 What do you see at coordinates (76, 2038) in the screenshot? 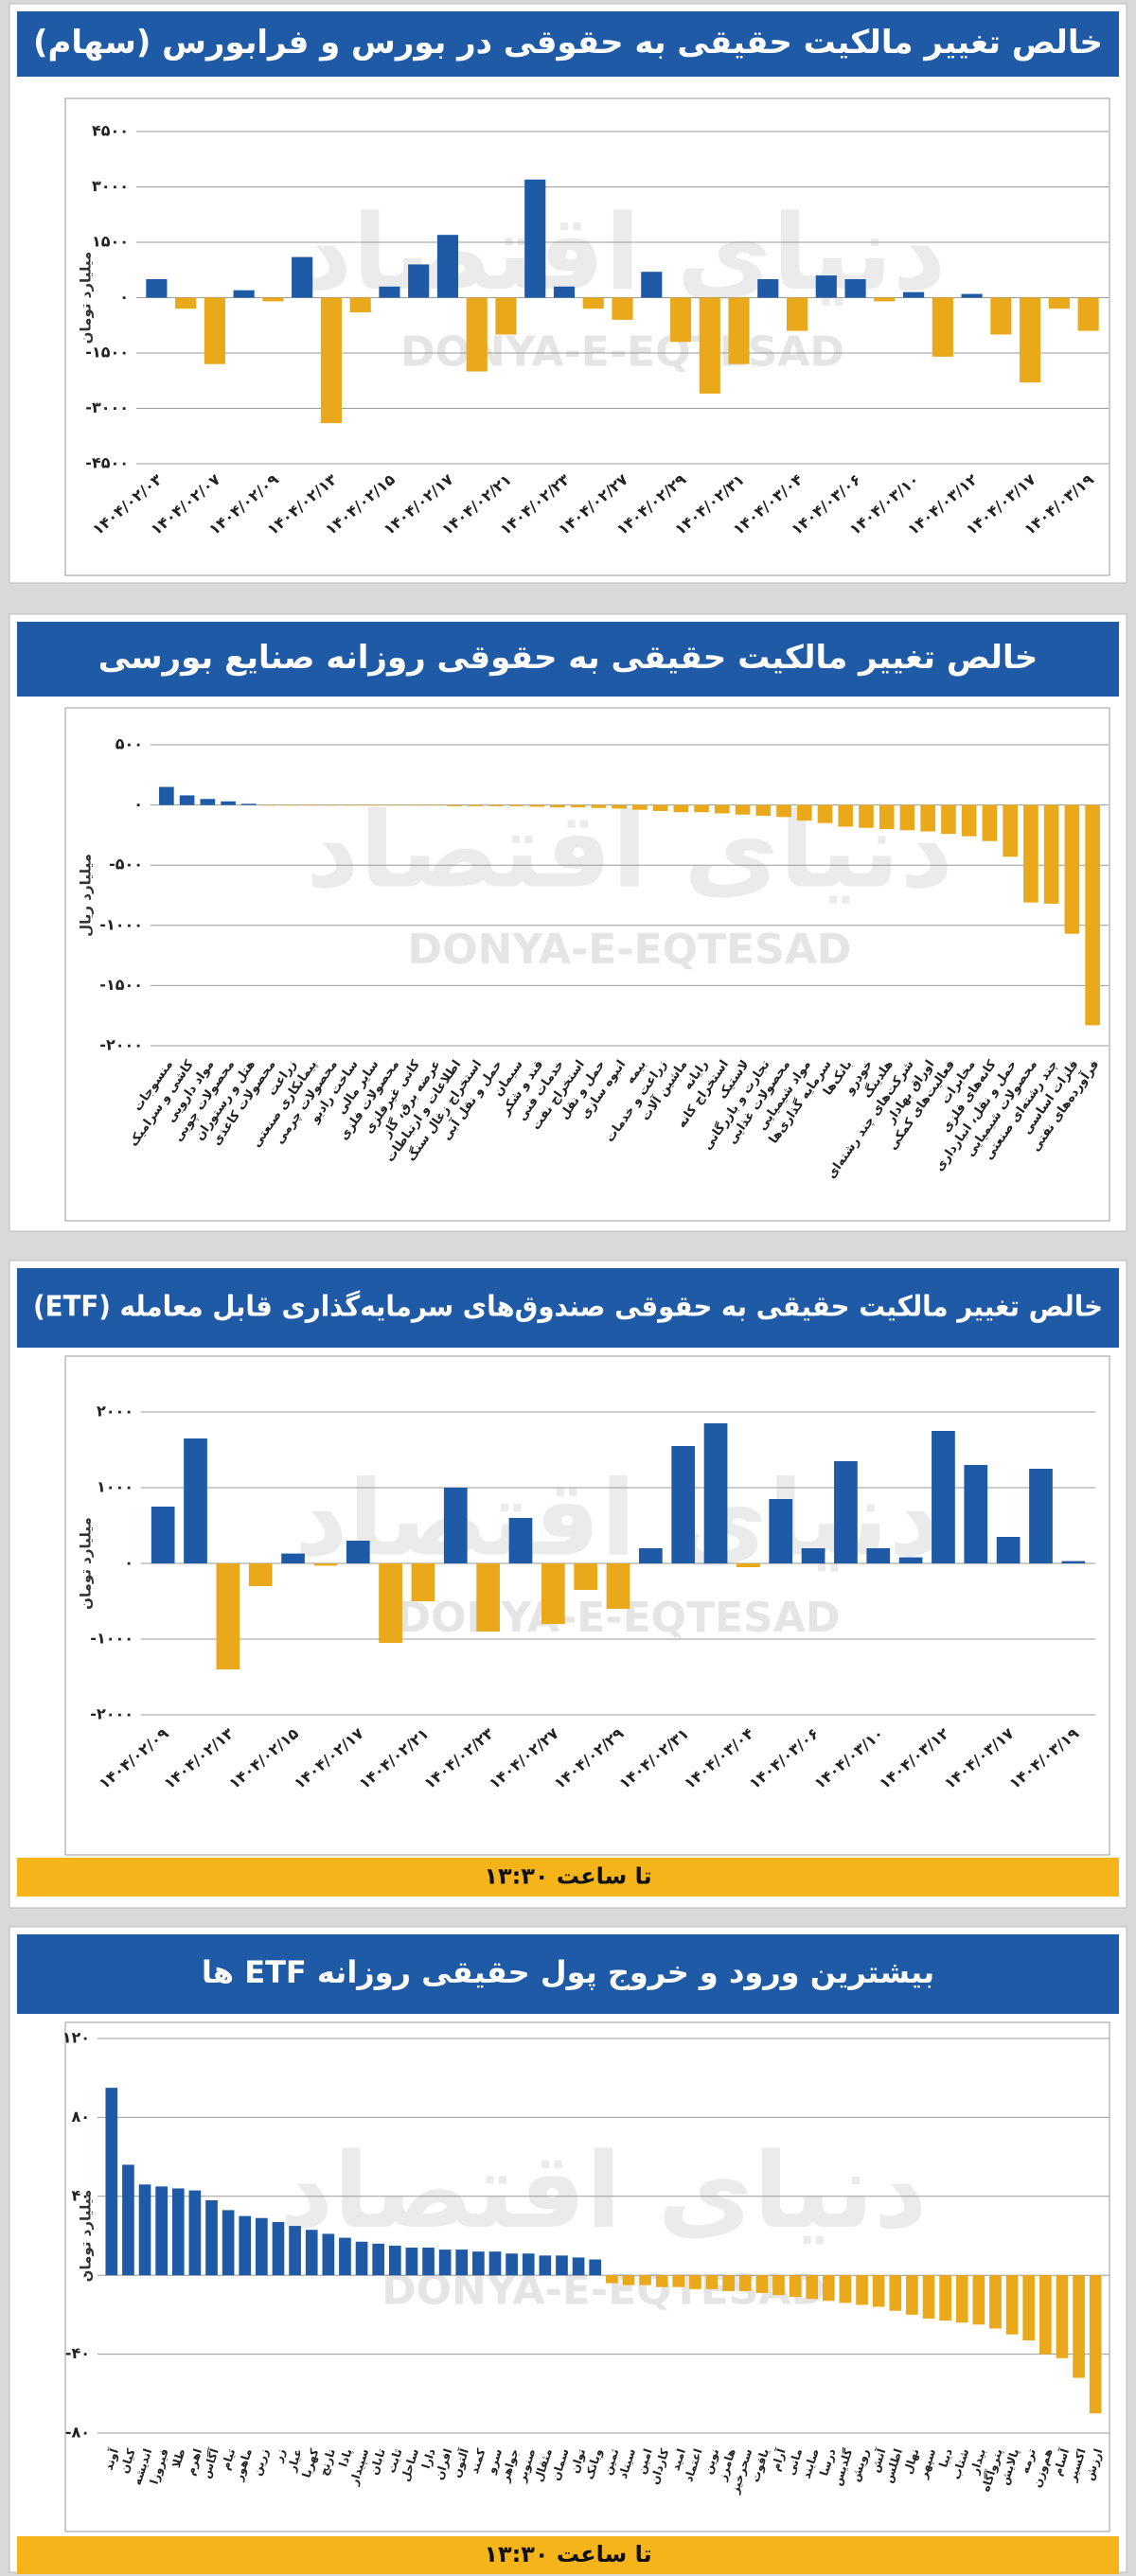
I see `y-tick-label: ۱۲۰` at bounding box center [76, 2038].